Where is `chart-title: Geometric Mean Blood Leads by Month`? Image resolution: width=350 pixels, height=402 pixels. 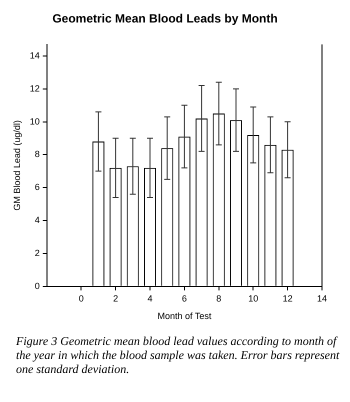
chart-title: Geometric Mean Blood Leads by Month is located at coordinates (165, 19).